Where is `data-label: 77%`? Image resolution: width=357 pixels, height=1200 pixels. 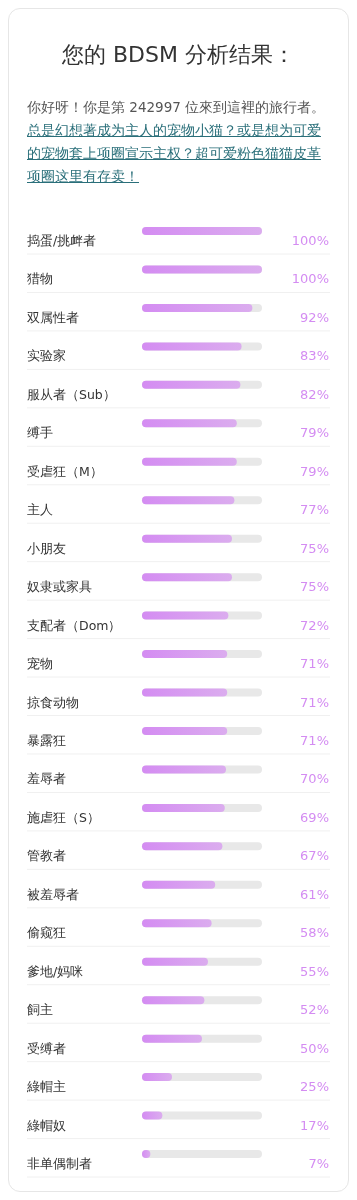
data-label: 77% is located at coordinates (314, 510).